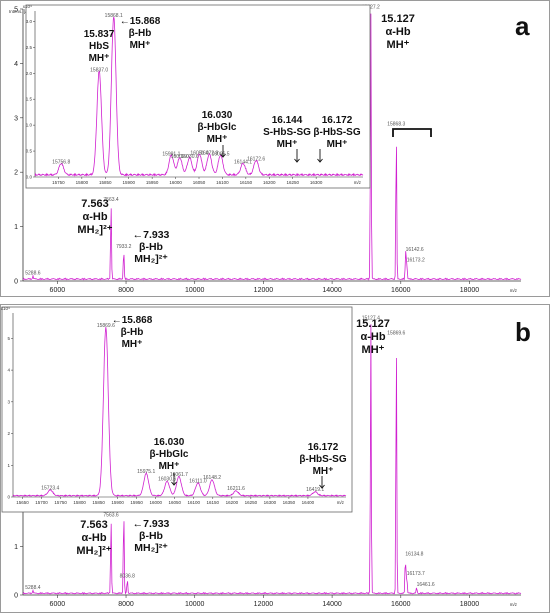  Describe the element at coordinates (99, 34) in the screenshot. I see `inset-annotation-line: 15.837` at that location.